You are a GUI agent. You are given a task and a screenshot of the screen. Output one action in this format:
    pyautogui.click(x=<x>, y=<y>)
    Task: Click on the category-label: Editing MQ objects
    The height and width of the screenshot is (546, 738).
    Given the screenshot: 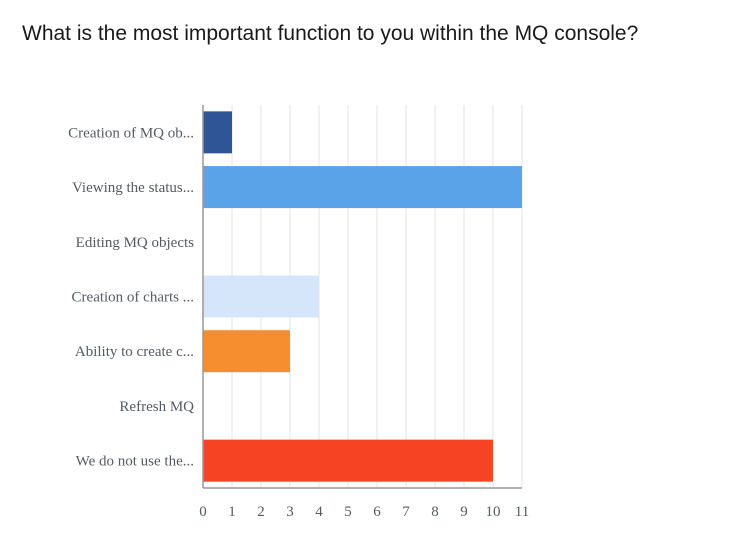 What is the action you would take?
    pyautogui.click(x=135, y=243)
    